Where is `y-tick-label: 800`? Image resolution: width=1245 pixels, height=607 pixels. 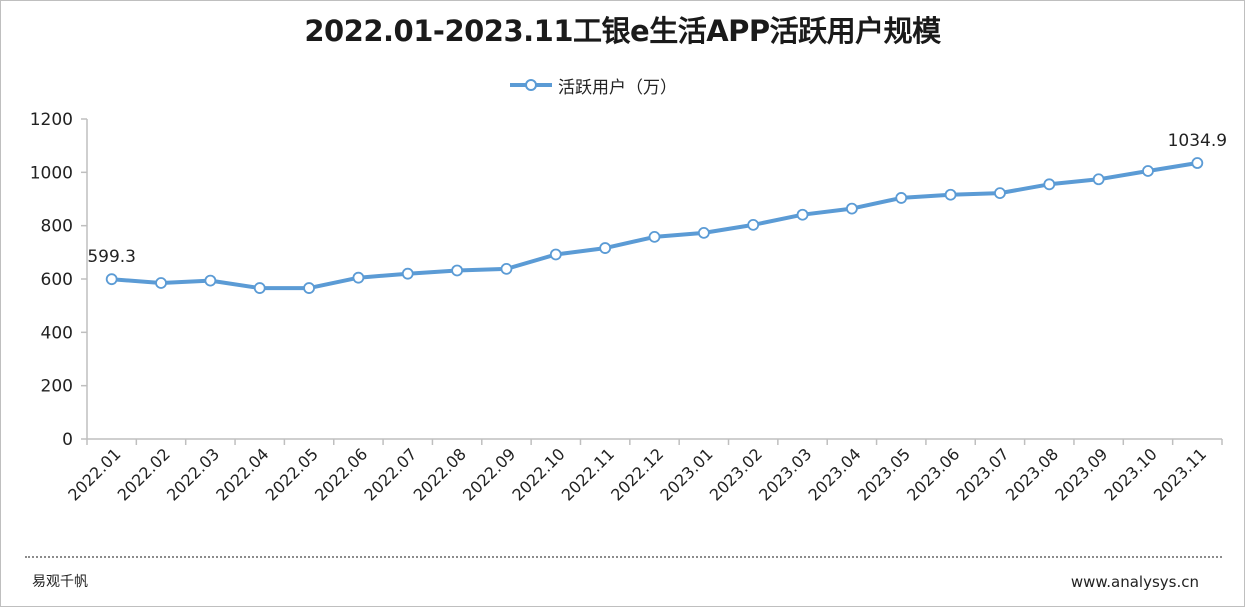
y-tick-label: 800 is located at coordinates (57, 227).